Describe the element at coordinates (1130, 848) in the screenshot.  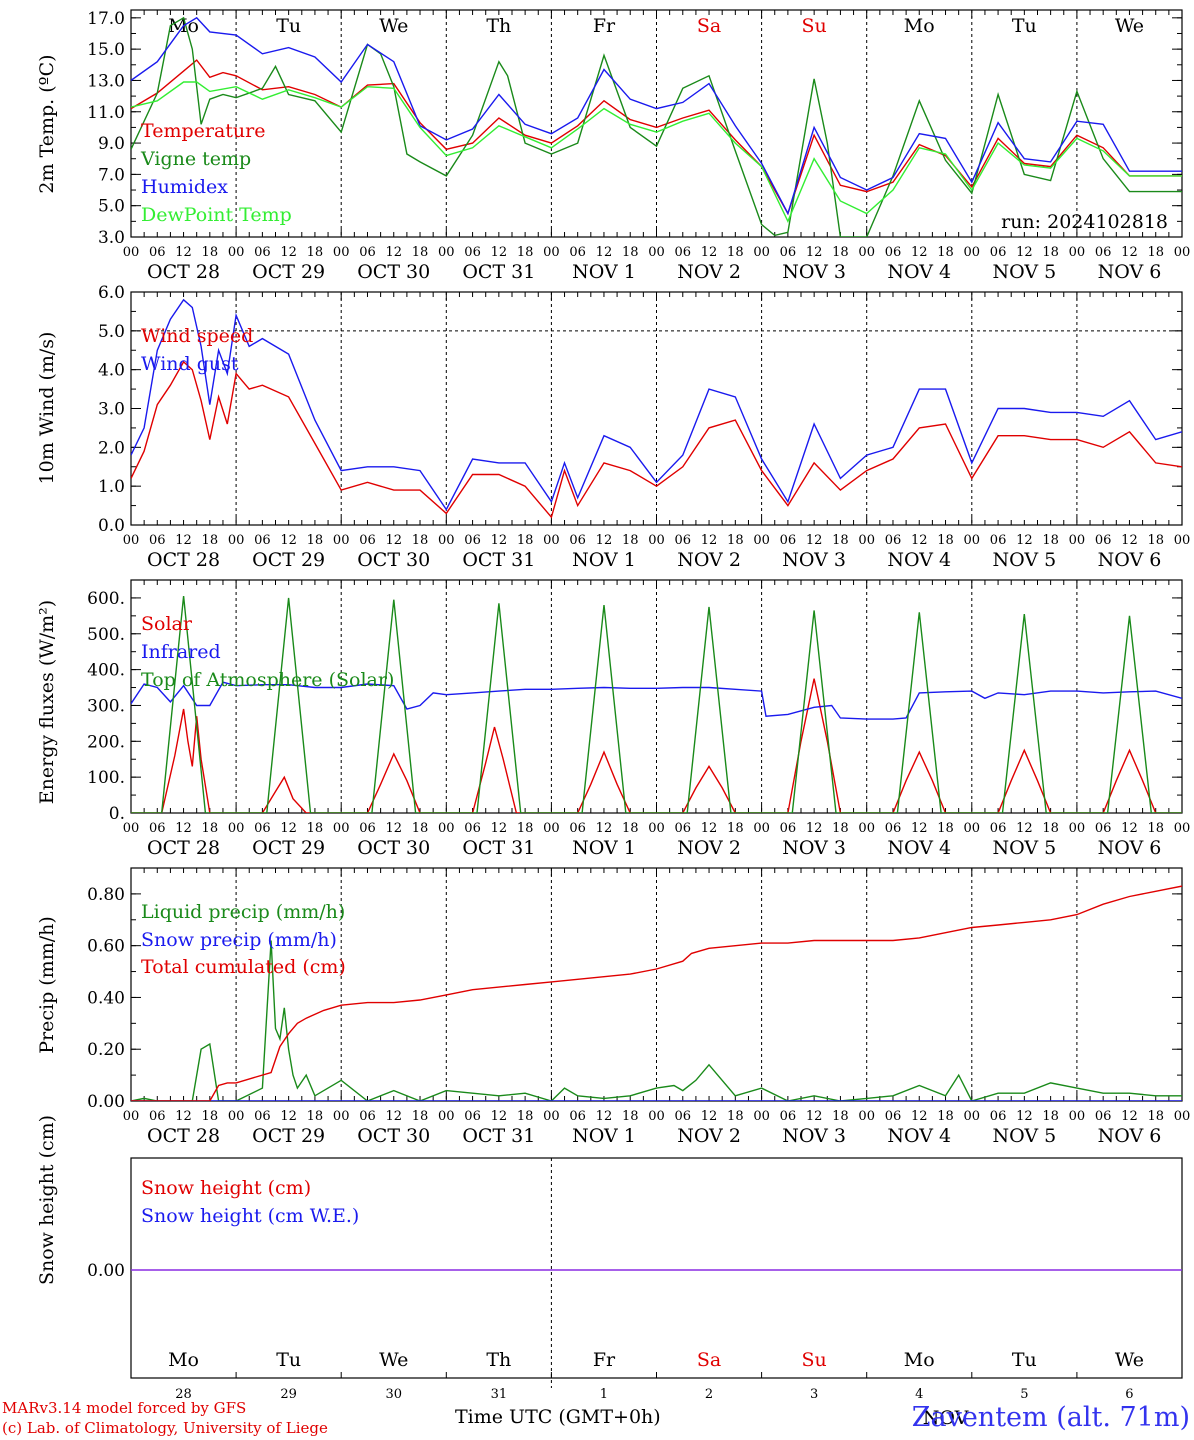
I see `date-label: NOV 6` at that location.